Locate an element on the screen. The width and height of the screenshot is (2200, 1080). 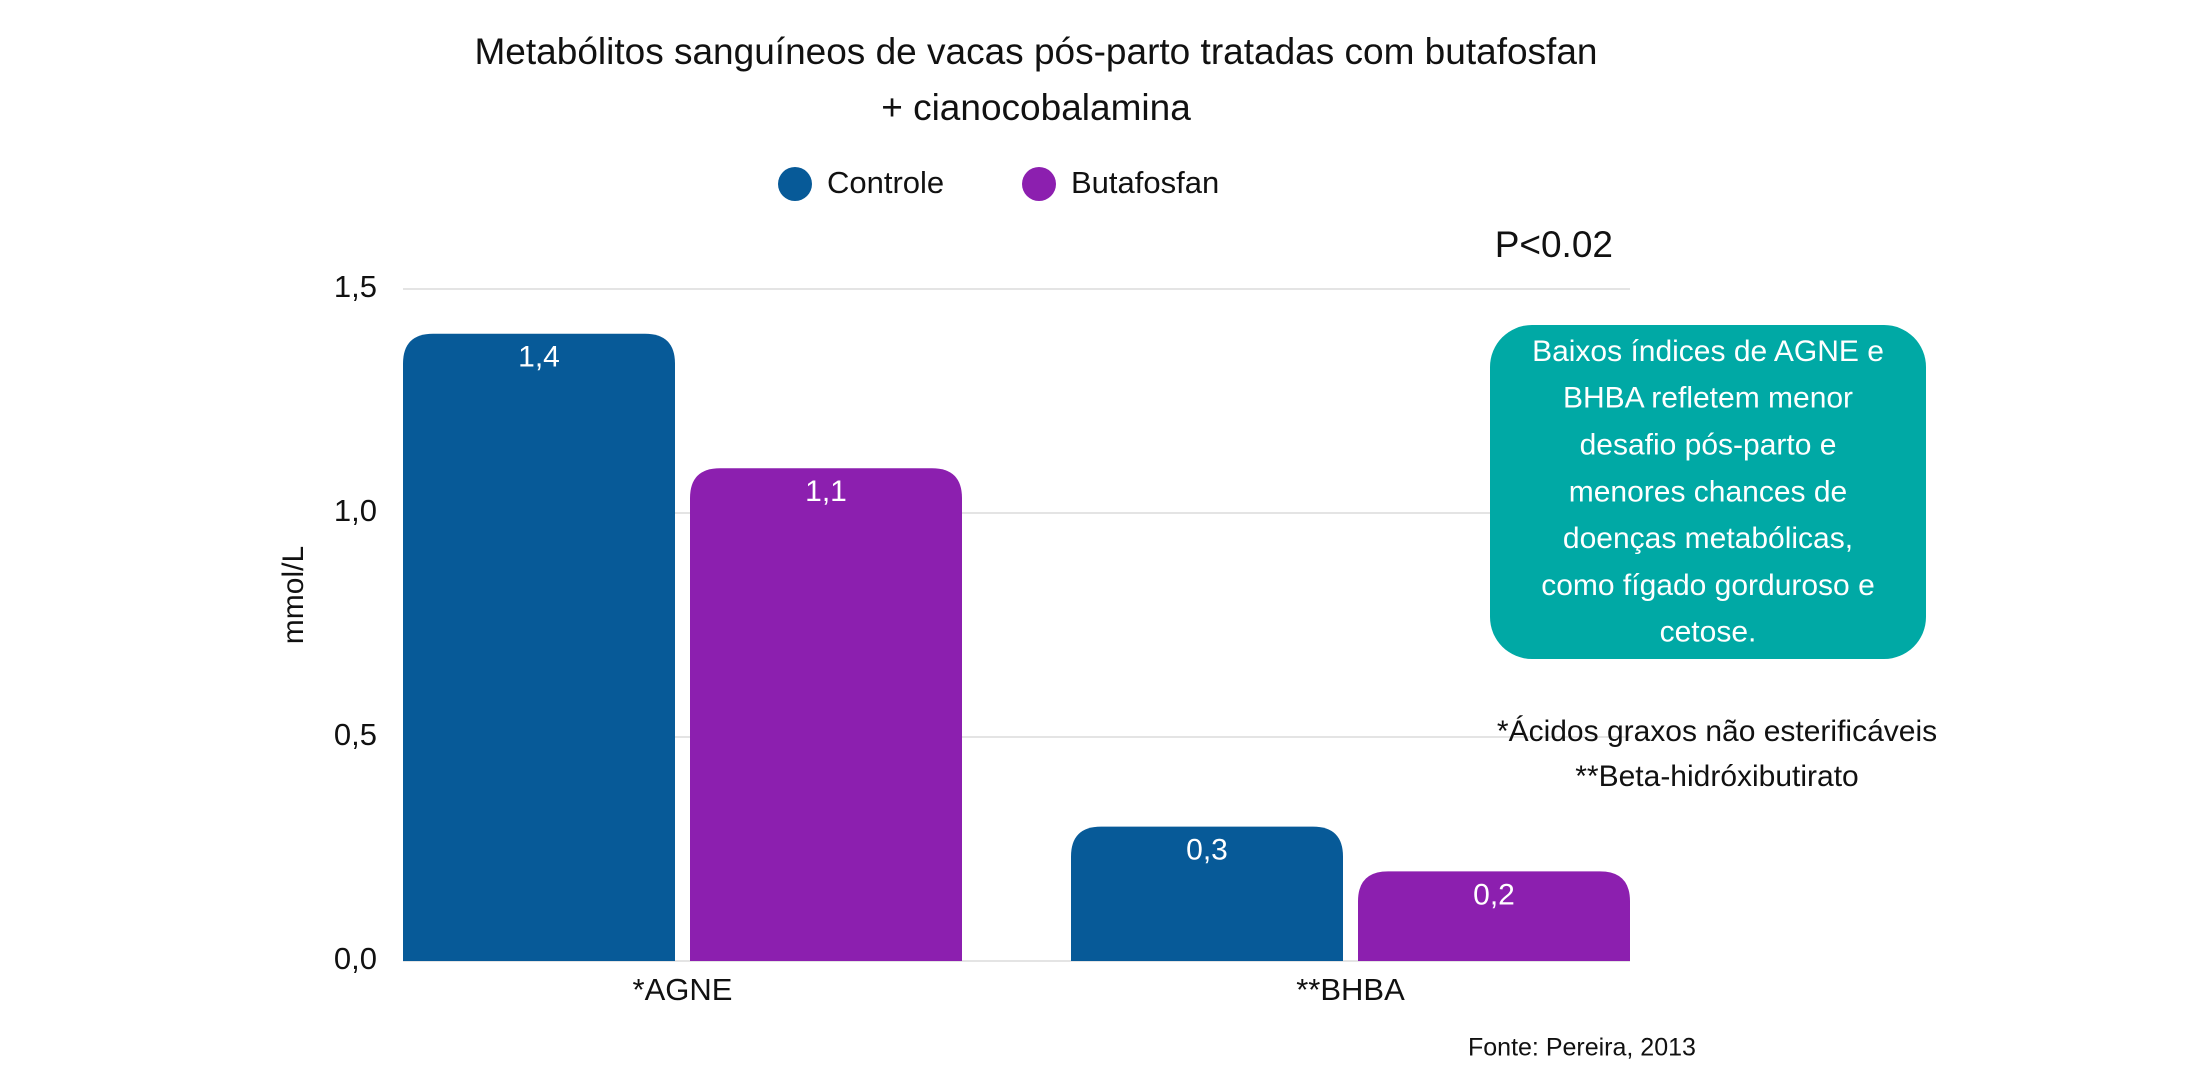
callout-text: menores chances de is located at coordinates (1708, 491).